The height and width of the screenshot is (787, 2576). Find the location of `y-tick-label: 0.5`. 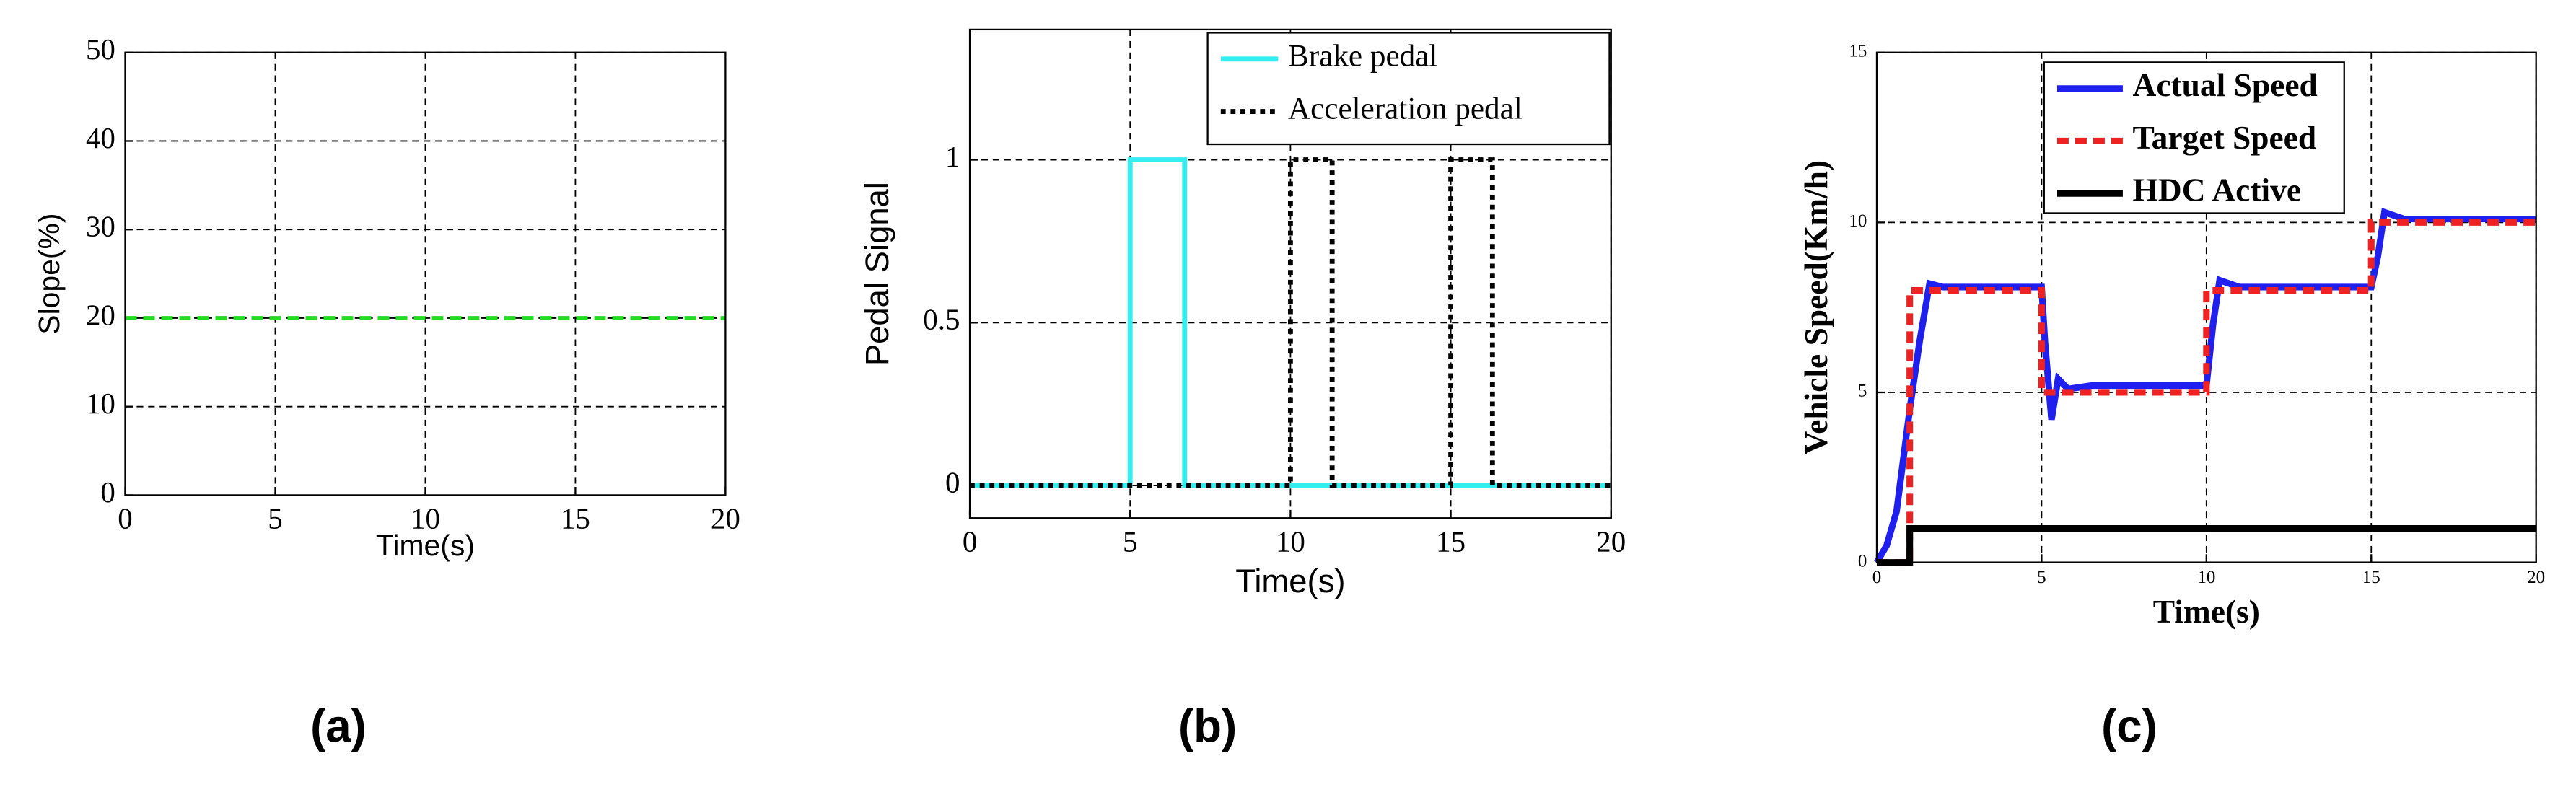

y-tick-label: 0.5 is located at coordinates (941, 320).